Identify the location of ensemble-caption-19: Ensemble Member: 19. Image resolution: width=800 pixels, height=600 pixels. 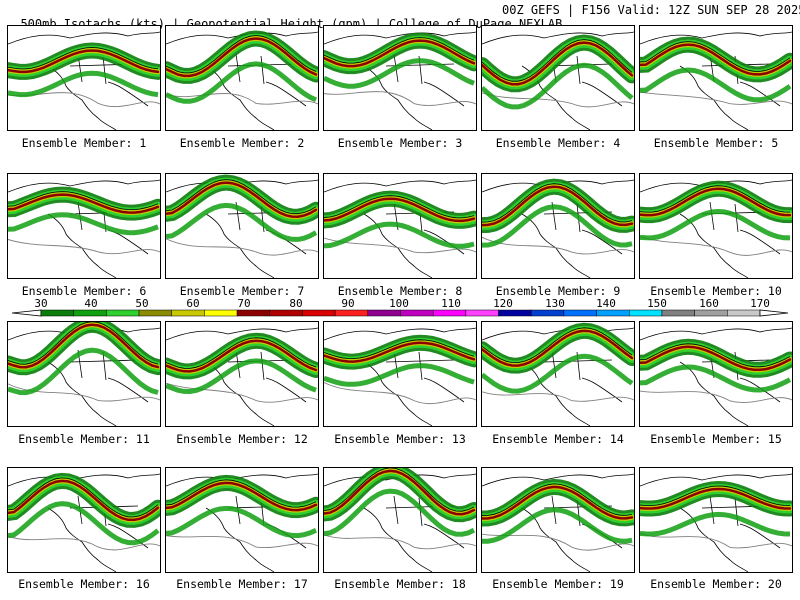
(558, 584).